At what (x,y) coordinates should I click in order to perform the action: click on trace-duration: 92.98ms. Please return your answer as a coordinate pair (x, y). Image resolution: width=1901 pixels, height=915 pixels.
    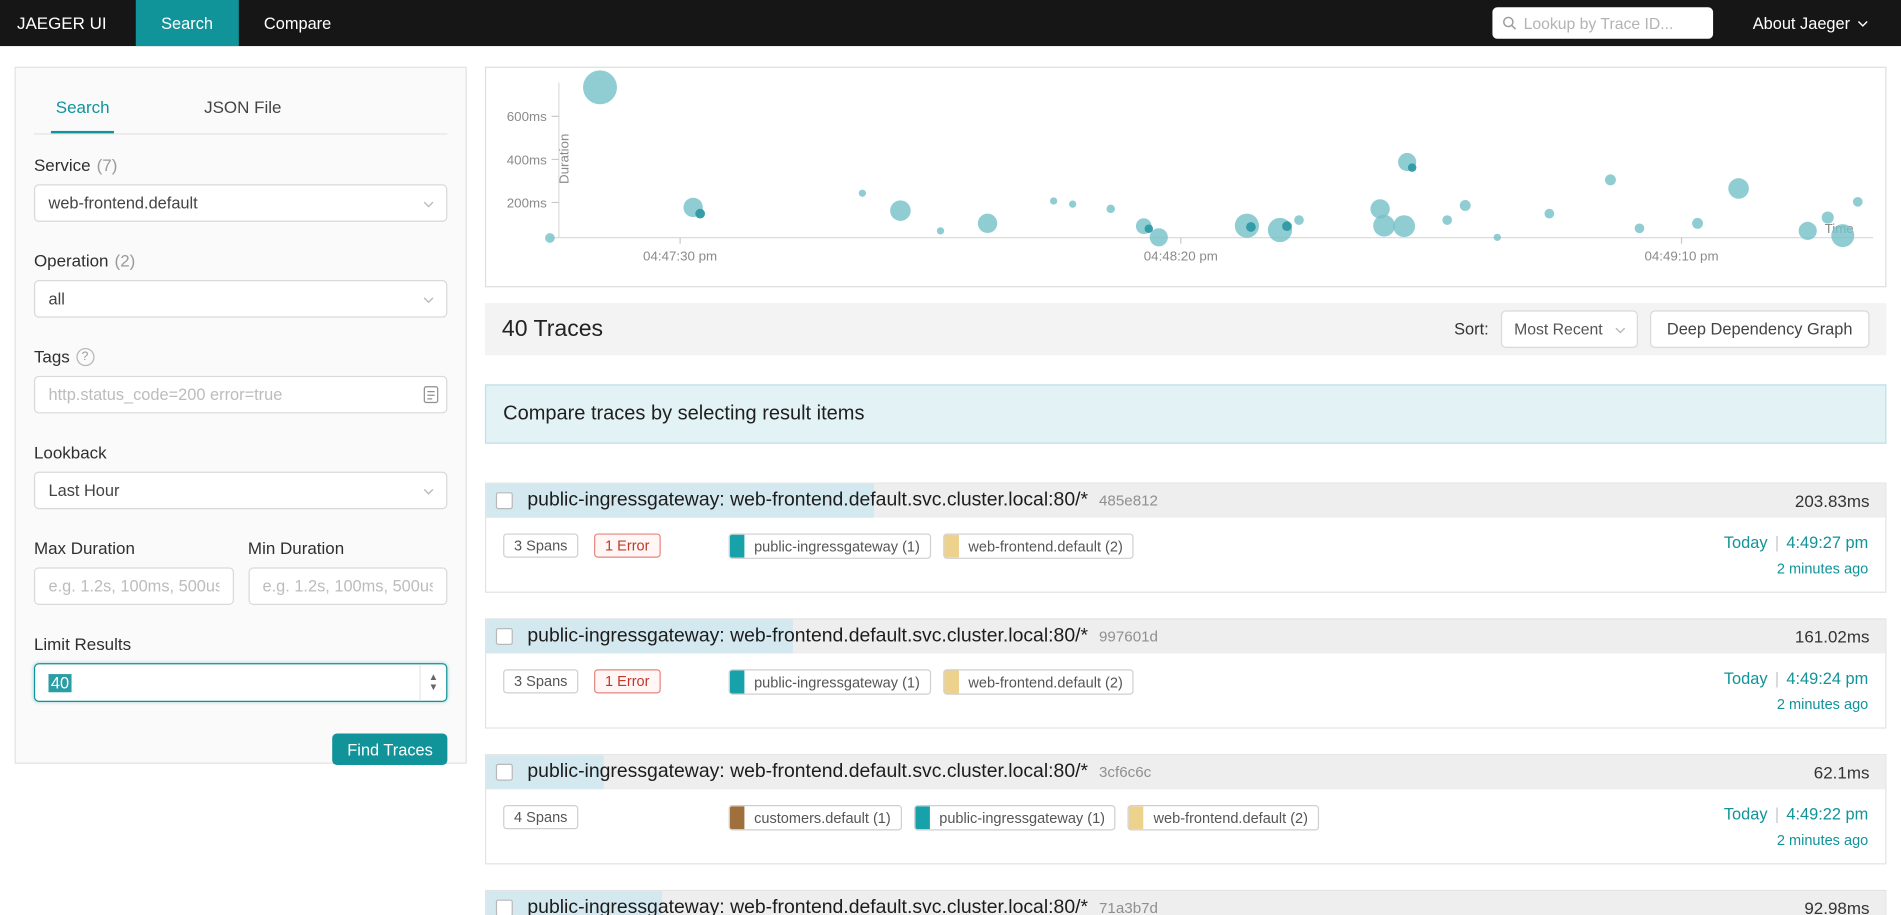
    Looking at the image, I should click on (1837, 906).